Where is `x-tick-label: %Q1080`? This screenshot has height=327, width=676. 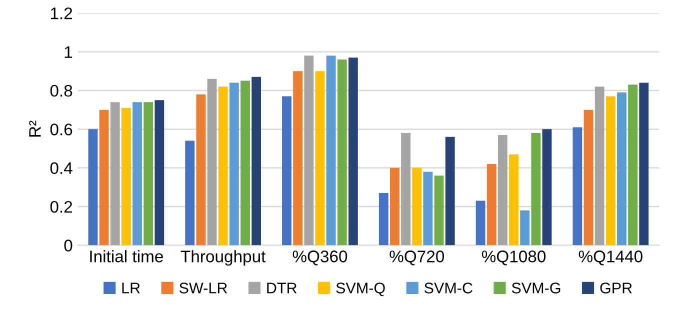 x-tick-label: %Q1080 is located at coordinates (514, 258).